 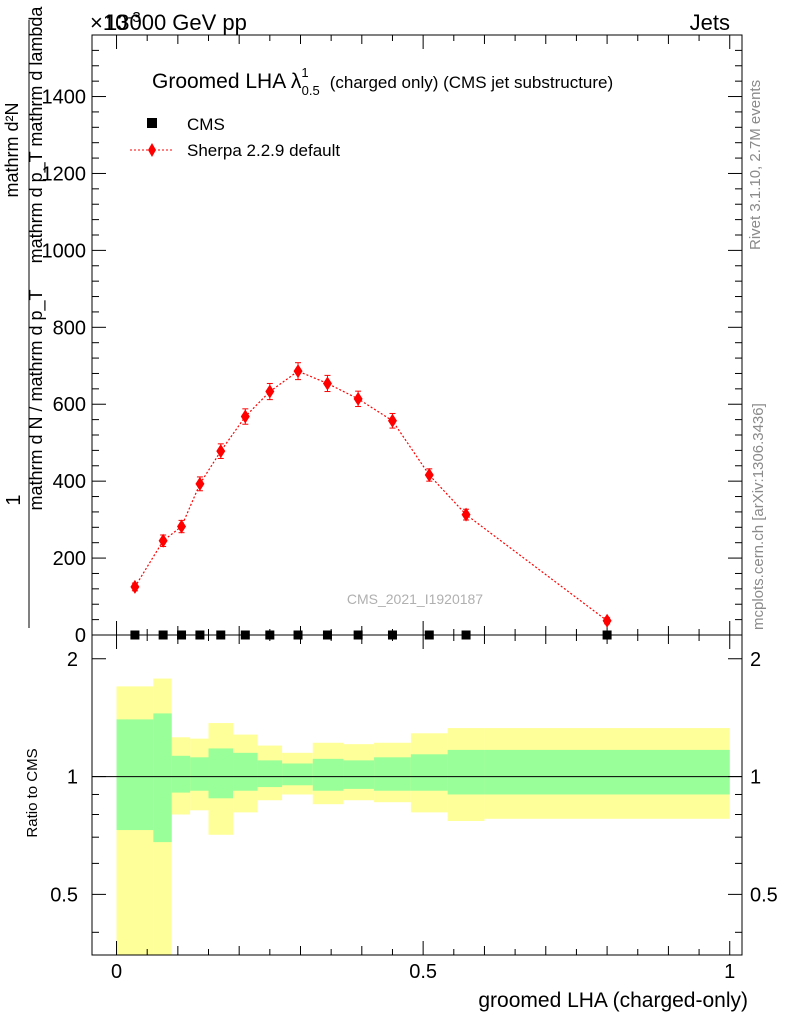 What do you see at coordinates (152, 150) in the screenshot?
I see `legend-marker-sherpa` at bounding box center [152, 150].